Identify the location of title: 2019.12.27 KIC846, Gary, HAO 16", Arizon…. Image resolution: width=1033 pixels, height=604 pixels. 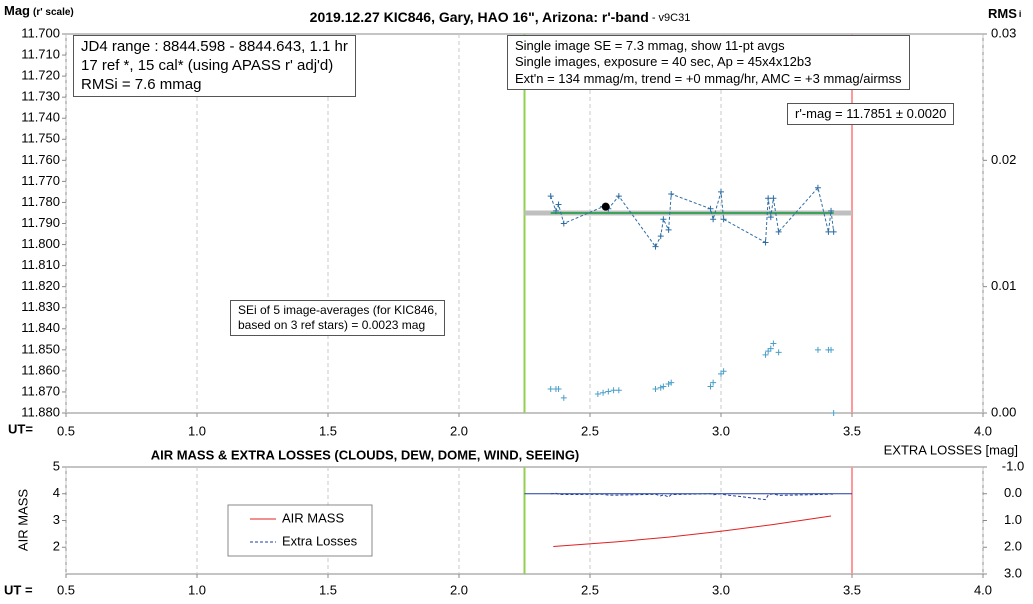
(479, 17).